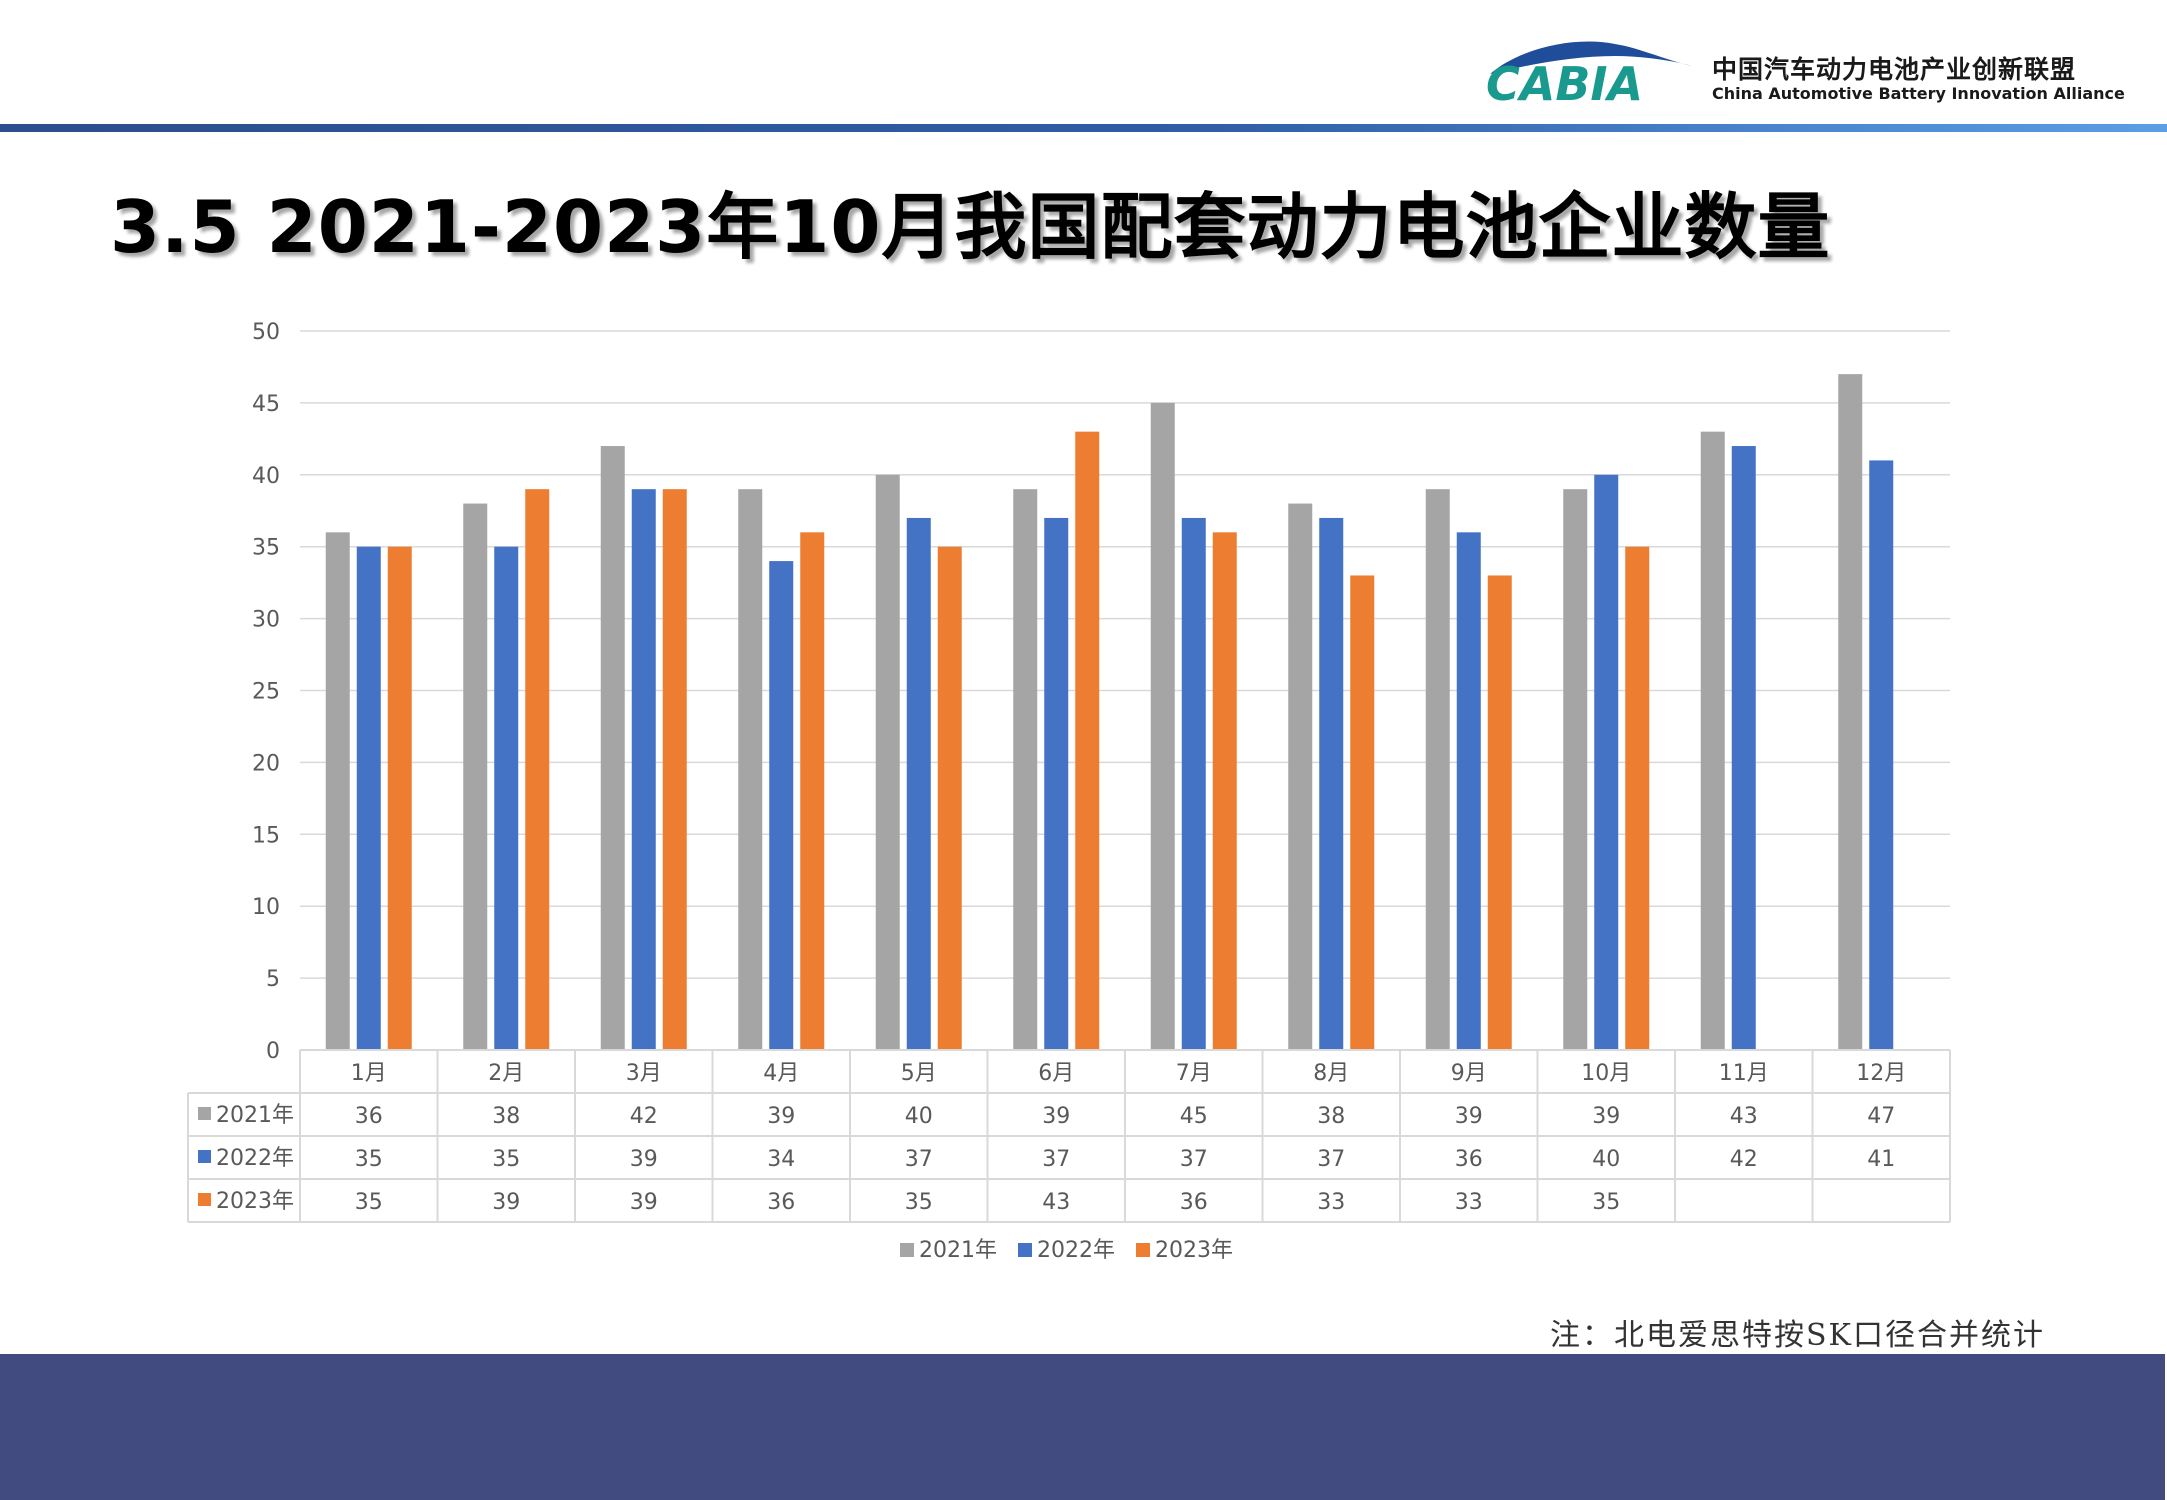 The height and width of the screenshot is (1500, 2167). I want to click on y-tick-label: 10, so click(266, 907).